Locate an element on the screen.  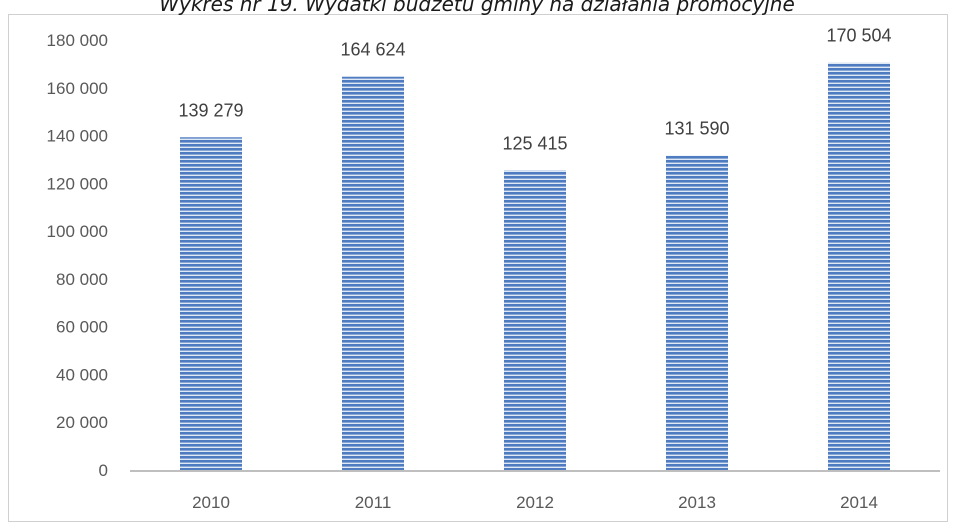
data-label: 170 504 is located at coordinates (858, 36).